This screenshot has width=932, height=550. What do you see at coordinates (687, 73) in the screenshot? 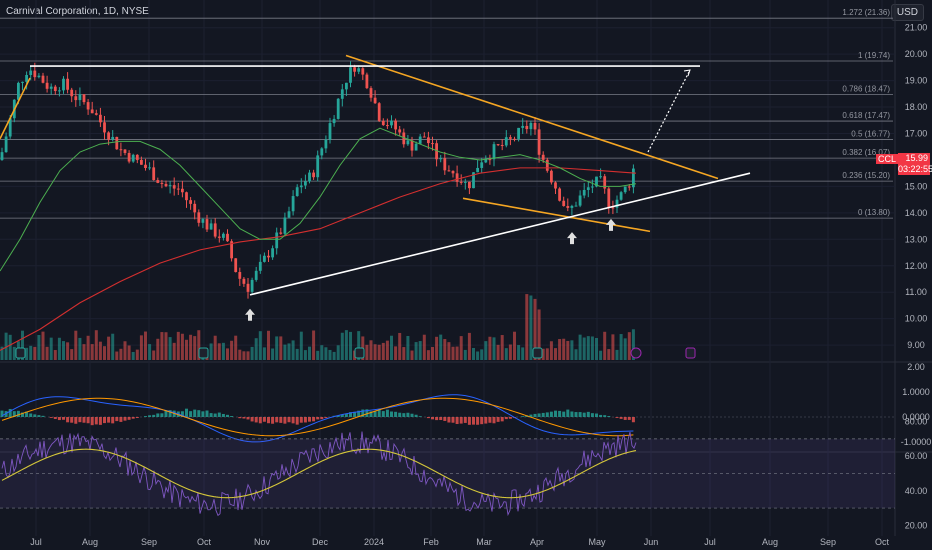
I see `projection-arrow-head` at bounding box center [687, 73].